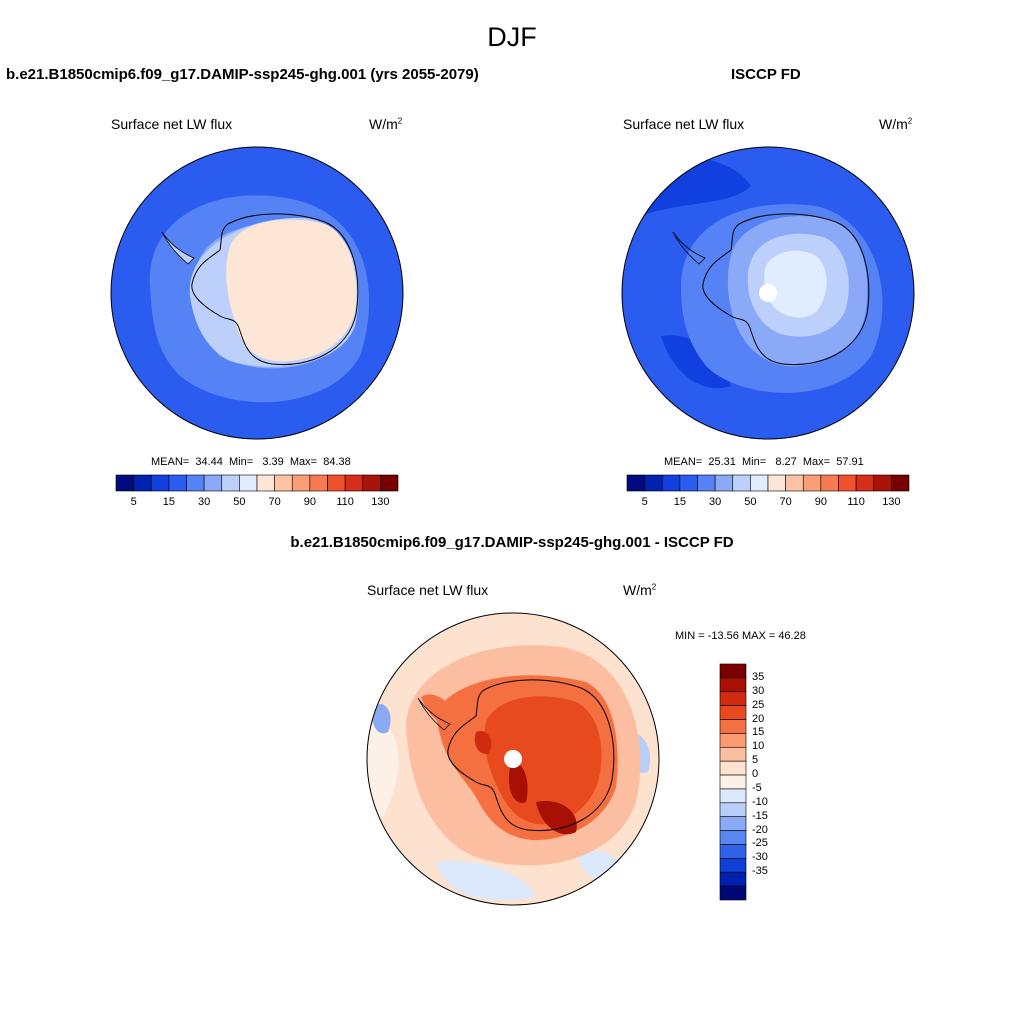 The width and height of the screenshot is (1024, 1024). What do you see at coordinates (486, 881) in the screenshot?
I see `diff-neg-patch-south` at bounding box center [486, 881].